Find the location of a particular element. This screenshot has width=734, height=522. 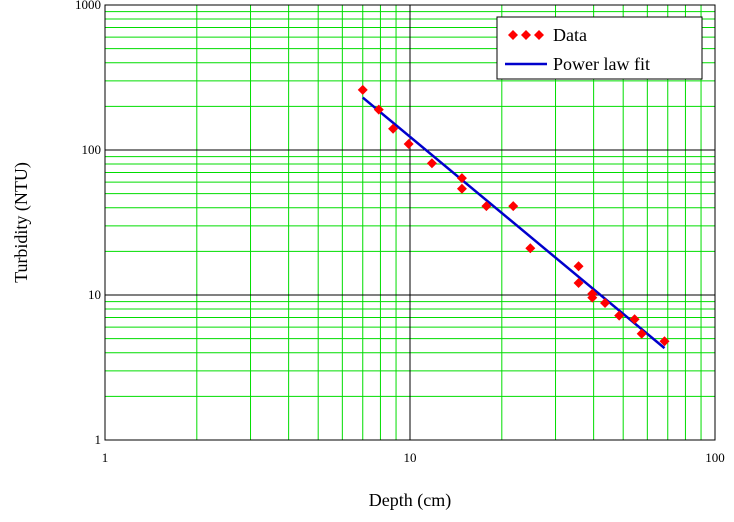

y-tick-label: 1 is located at coordinates (98, 439).